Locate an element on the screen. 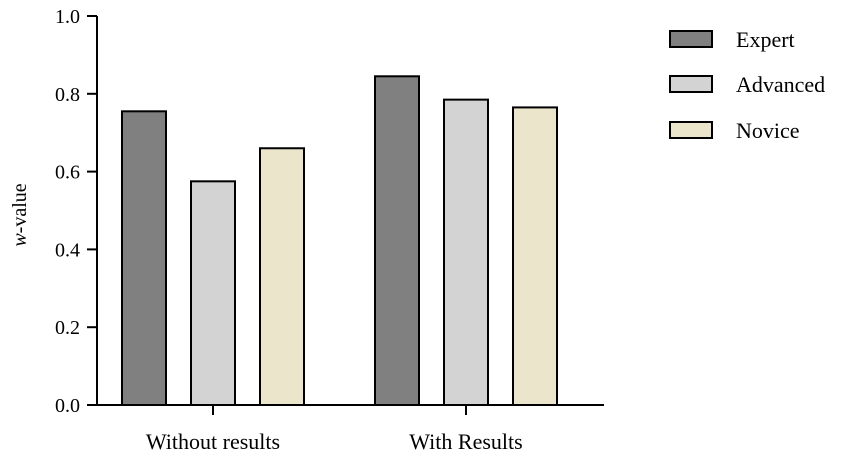 The width and height of the screenshot is (851, 459). legend-label-expert: Expert is located at coordinates (765, 39).